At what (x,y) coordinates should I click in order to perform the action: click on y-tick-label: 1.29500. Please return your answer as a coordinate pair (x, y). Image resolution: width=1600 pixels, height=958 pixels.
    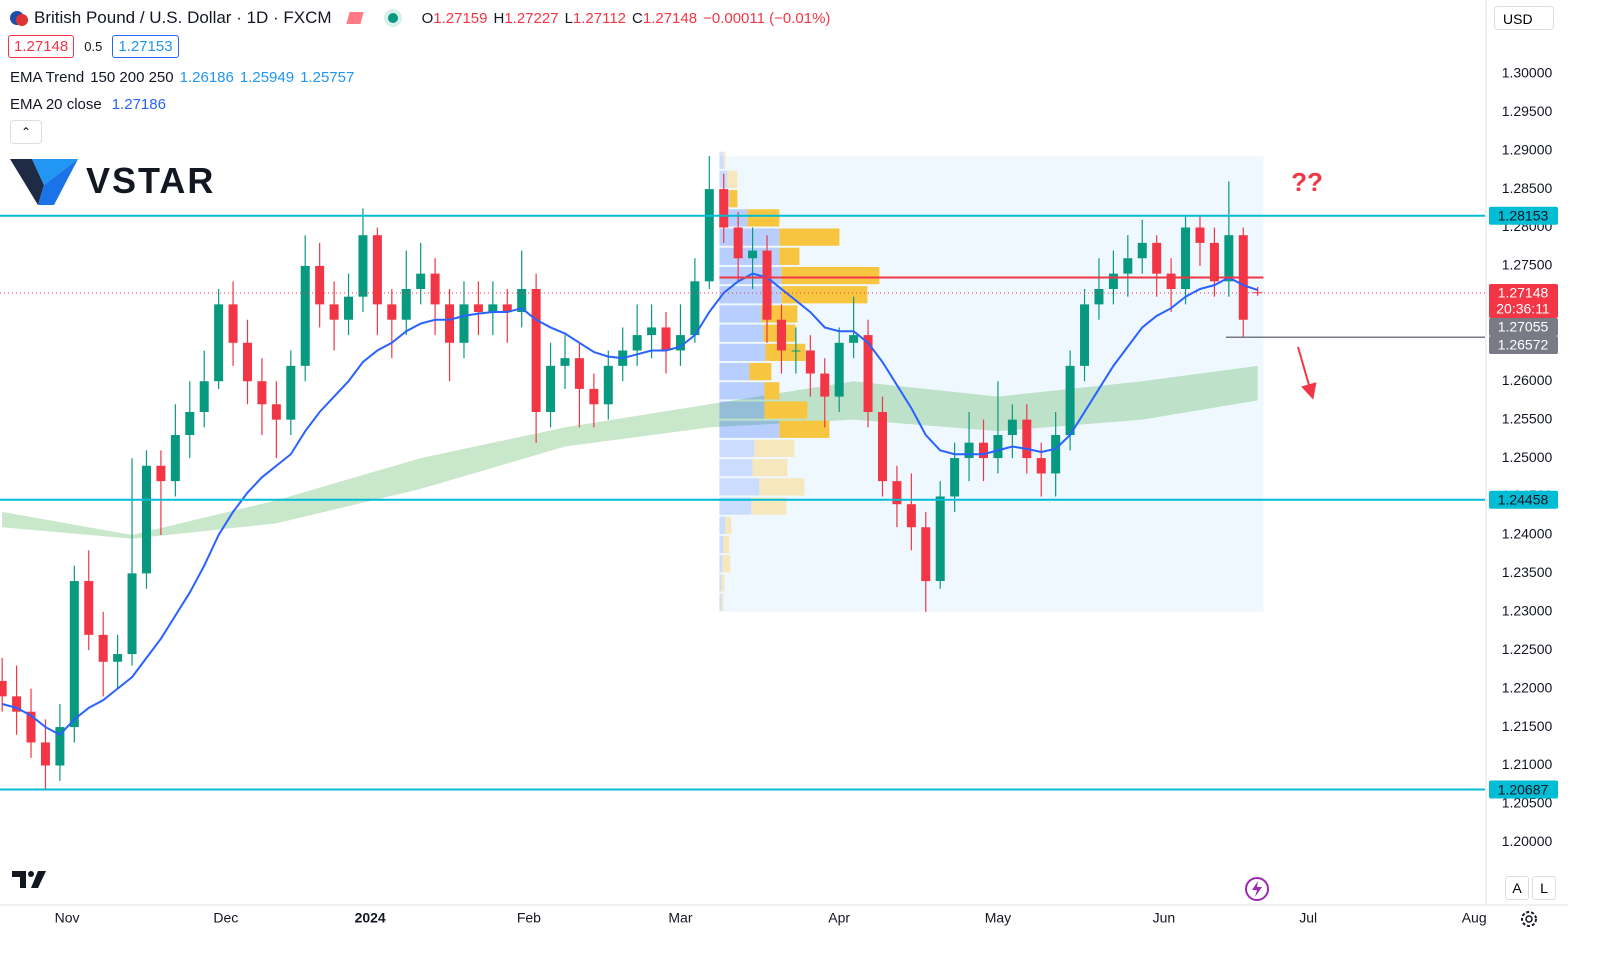
    Looking at the image, I should click on (1527, 111).